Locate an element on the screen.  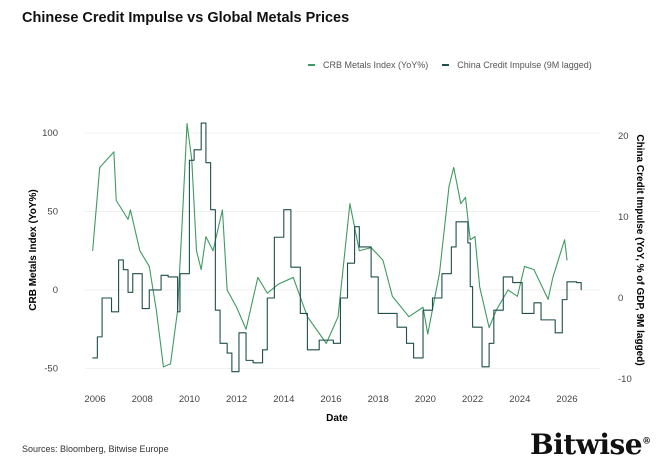
y-left-tick-label: -50 is located at coordinates (51, 369).